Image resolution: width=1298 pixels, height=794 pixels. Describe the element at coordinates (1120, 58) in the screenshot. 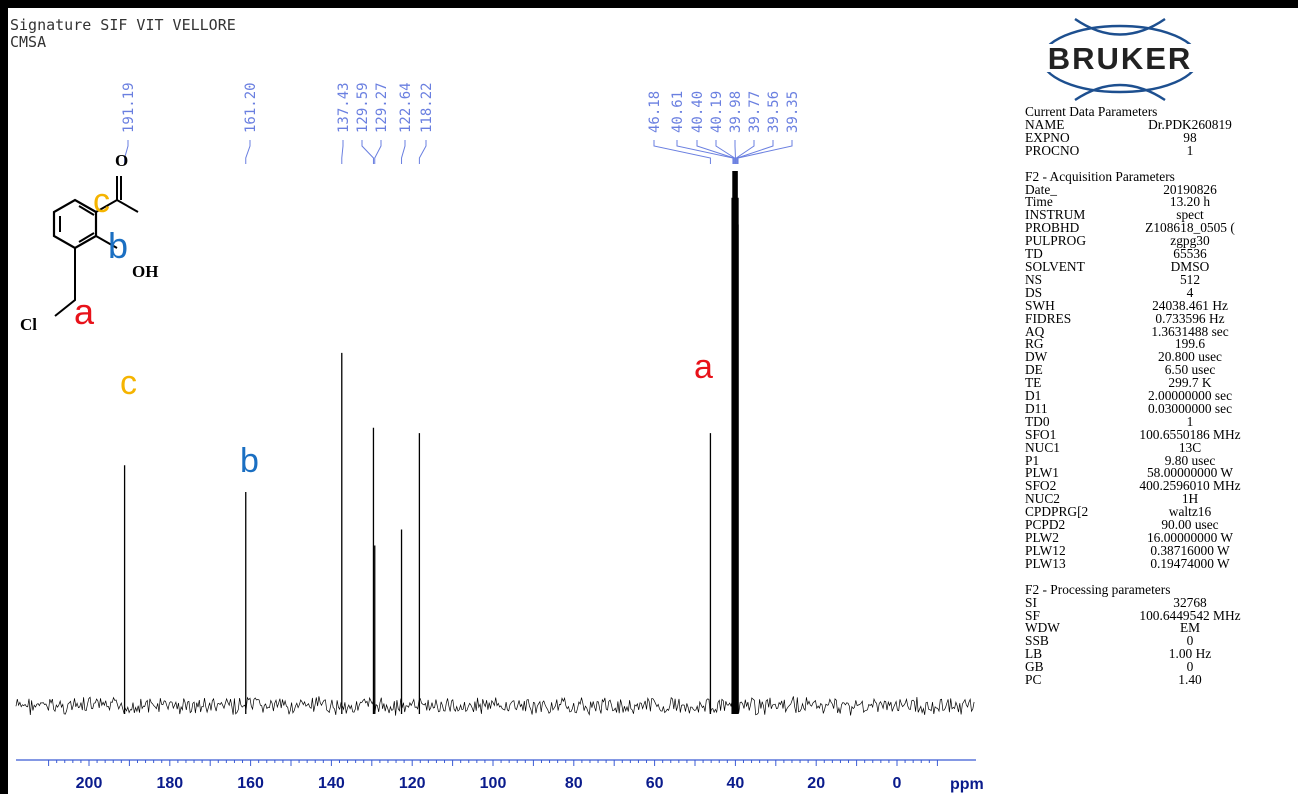

I see `logo-text: BRUKER` at that location.